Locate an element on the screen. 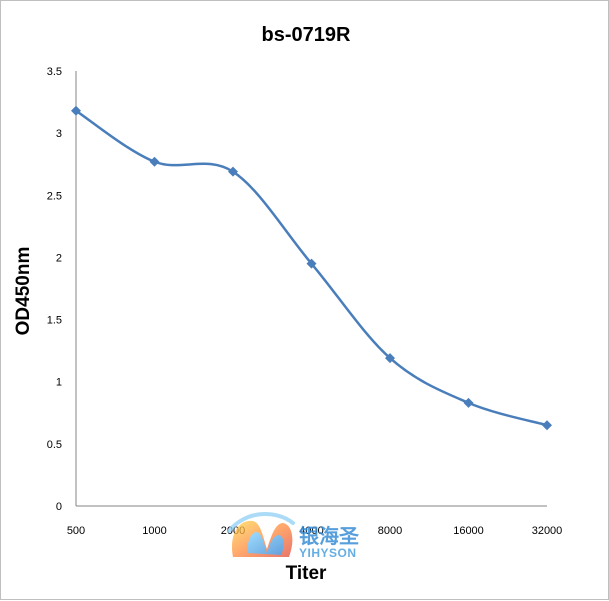  y-axis-title: OD450nm is located at coordinates (23, 291).